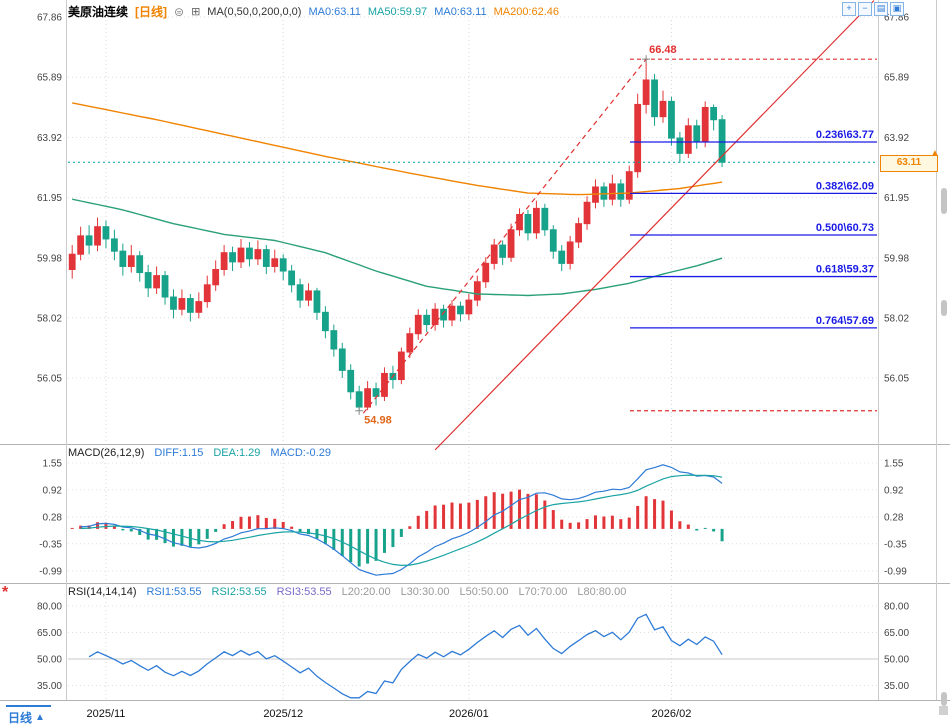 This screenshot has height=728, width=950. What do you see at coordinates (894, 490) in the screenshot?
I see `macd-axis-tick: 0.92` at bounding box center [894, 490].